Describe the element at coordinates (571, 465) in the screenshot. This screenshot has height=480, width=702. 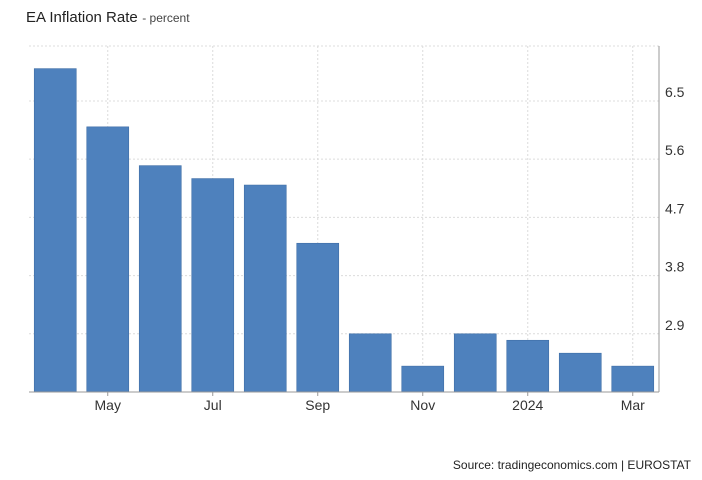
I see `source-note: Source: tradingeconomics.com | EUROSTAT` at that location.